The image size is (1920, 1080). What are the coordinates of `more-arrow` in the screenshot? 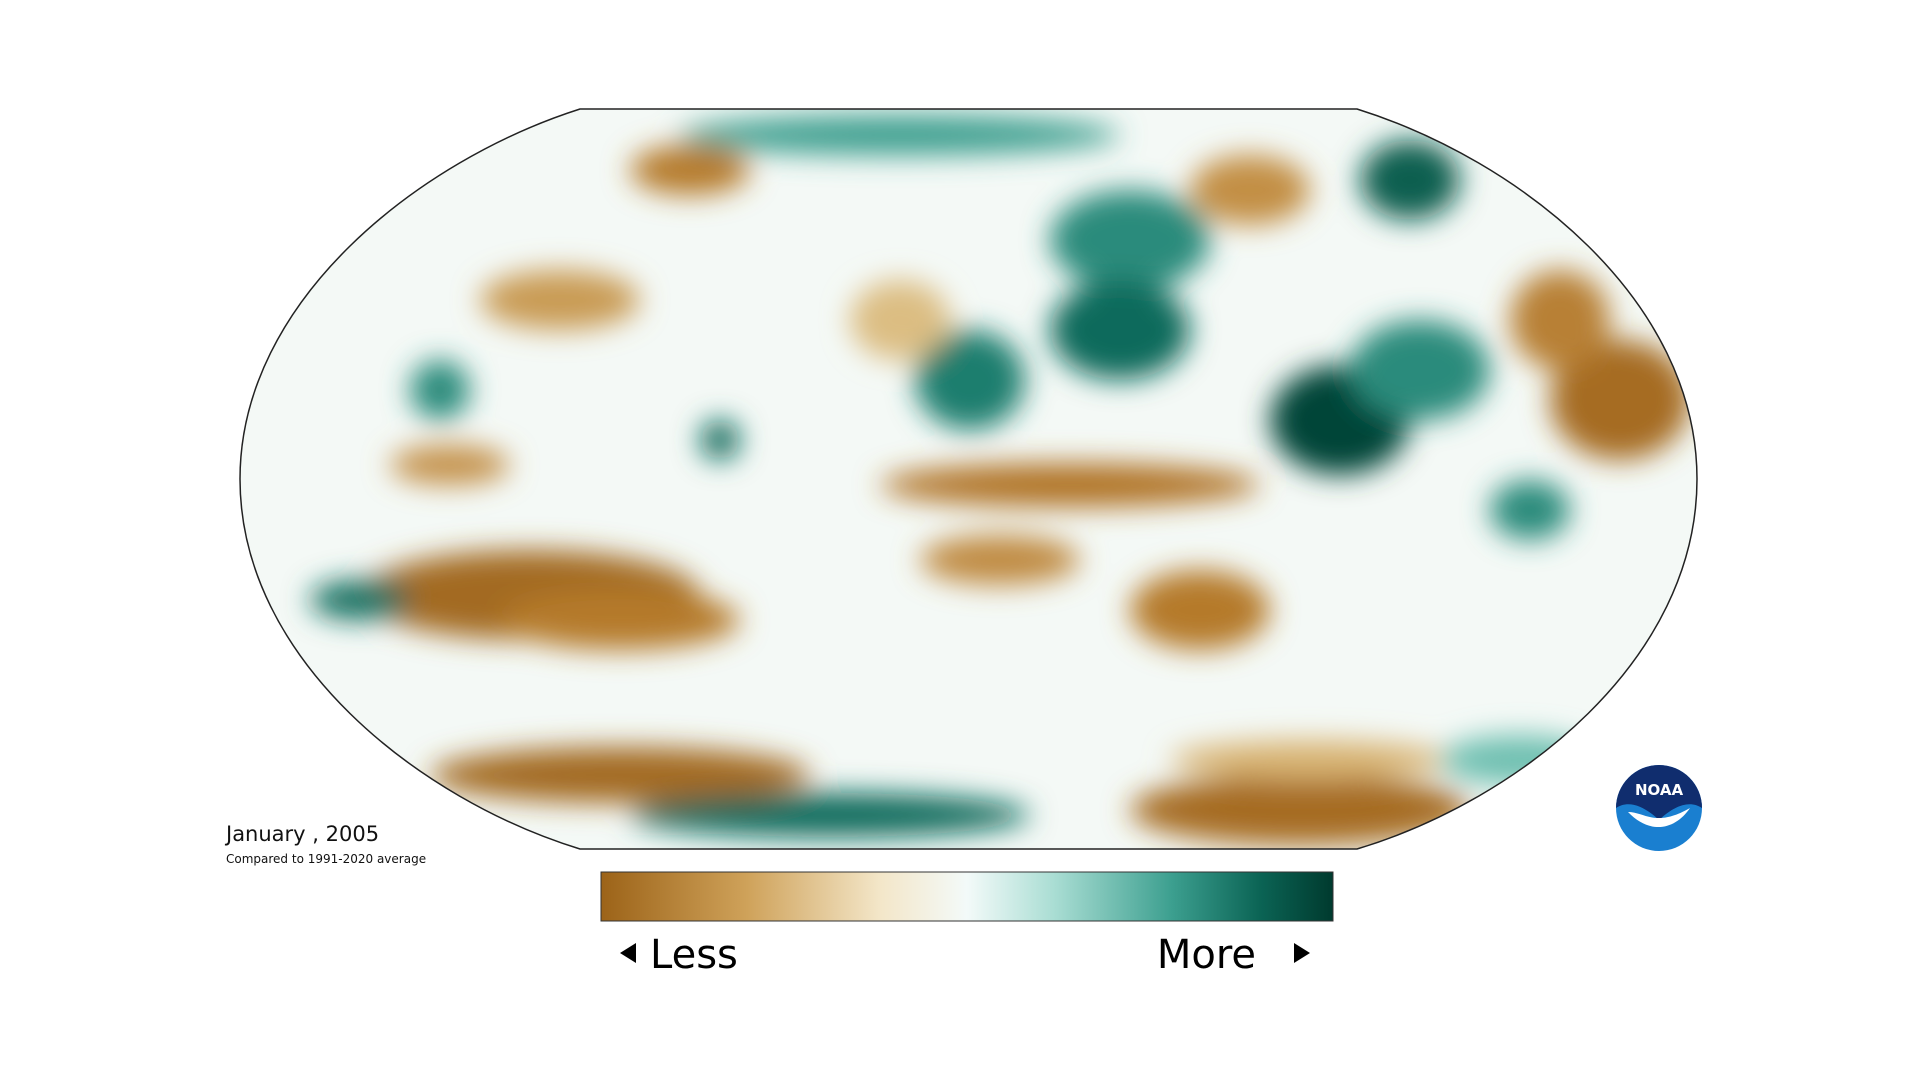 It's located at (1302, 953).